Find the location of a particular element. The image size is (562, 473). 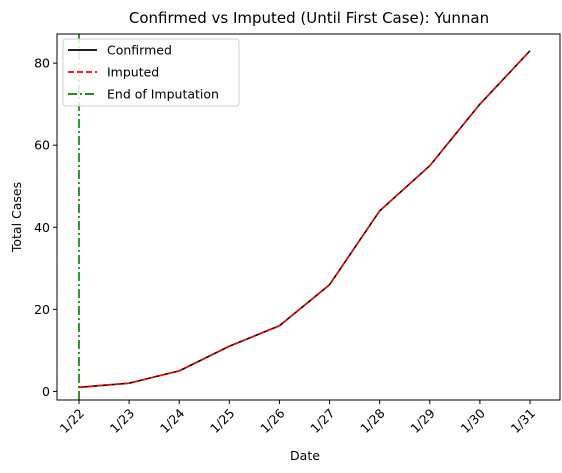

legend: Confirmed Imputed End of Imputation is located at coordinates (151, 72).